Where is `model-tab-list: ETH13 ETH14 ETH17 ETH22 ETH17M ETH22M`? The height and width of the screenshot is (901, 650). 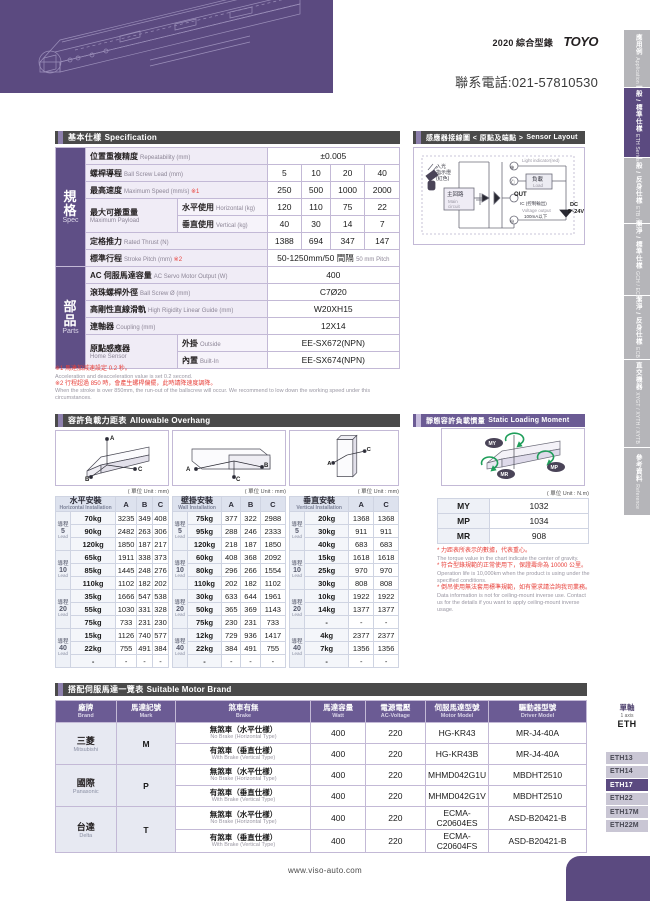 model-tab-list: ETH13 ETH14 ETH17 ETH22 ETH17M ETH22M is located at coordinates (627, 792).